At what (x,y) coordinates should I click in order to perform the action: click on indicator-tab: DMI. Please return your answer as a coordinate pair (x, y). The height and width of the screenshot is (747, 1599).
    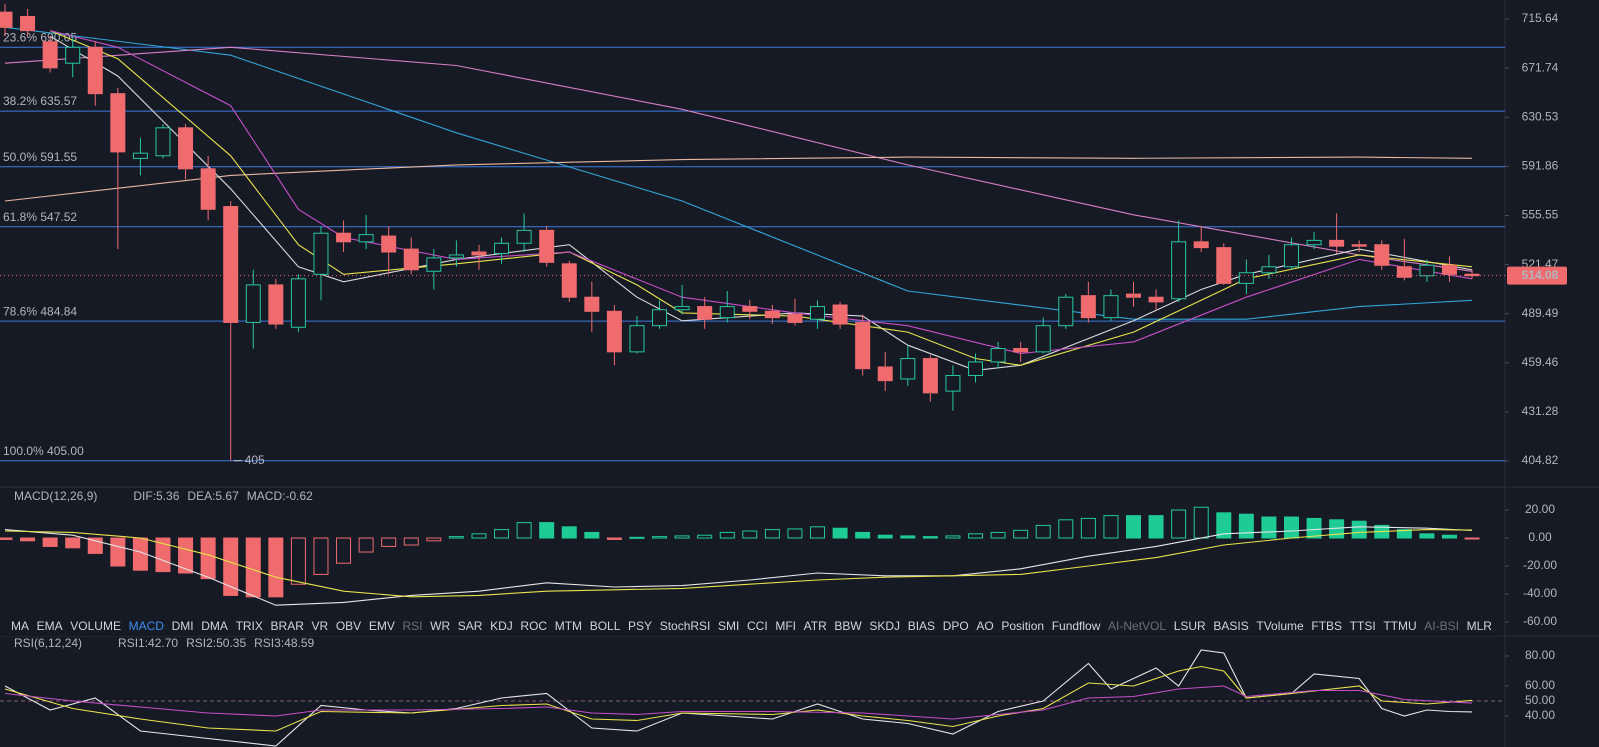
    Looking at the image, I should click on (182, 626).